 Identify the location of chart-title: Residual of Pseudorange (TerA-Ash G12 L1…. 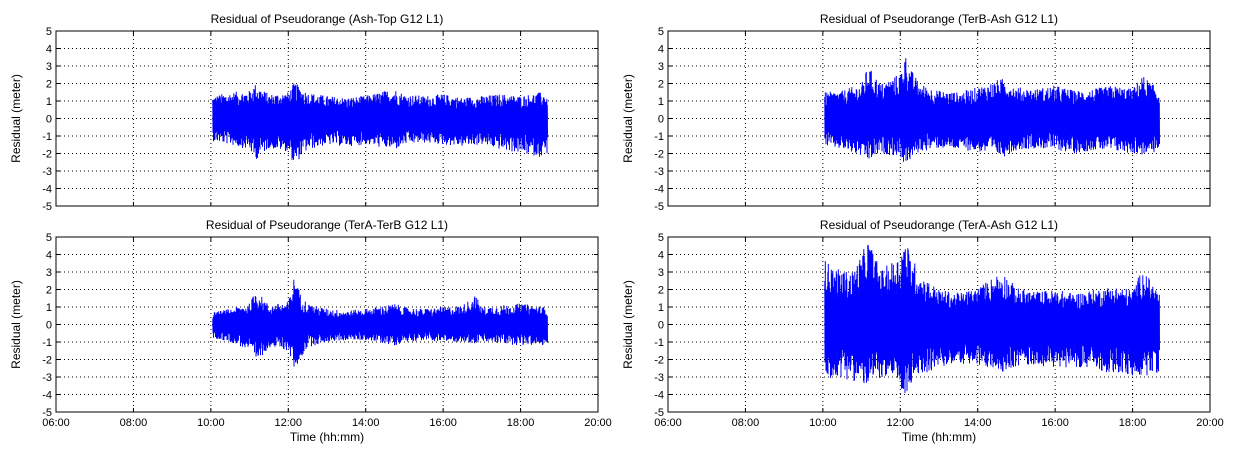
(939, 225).